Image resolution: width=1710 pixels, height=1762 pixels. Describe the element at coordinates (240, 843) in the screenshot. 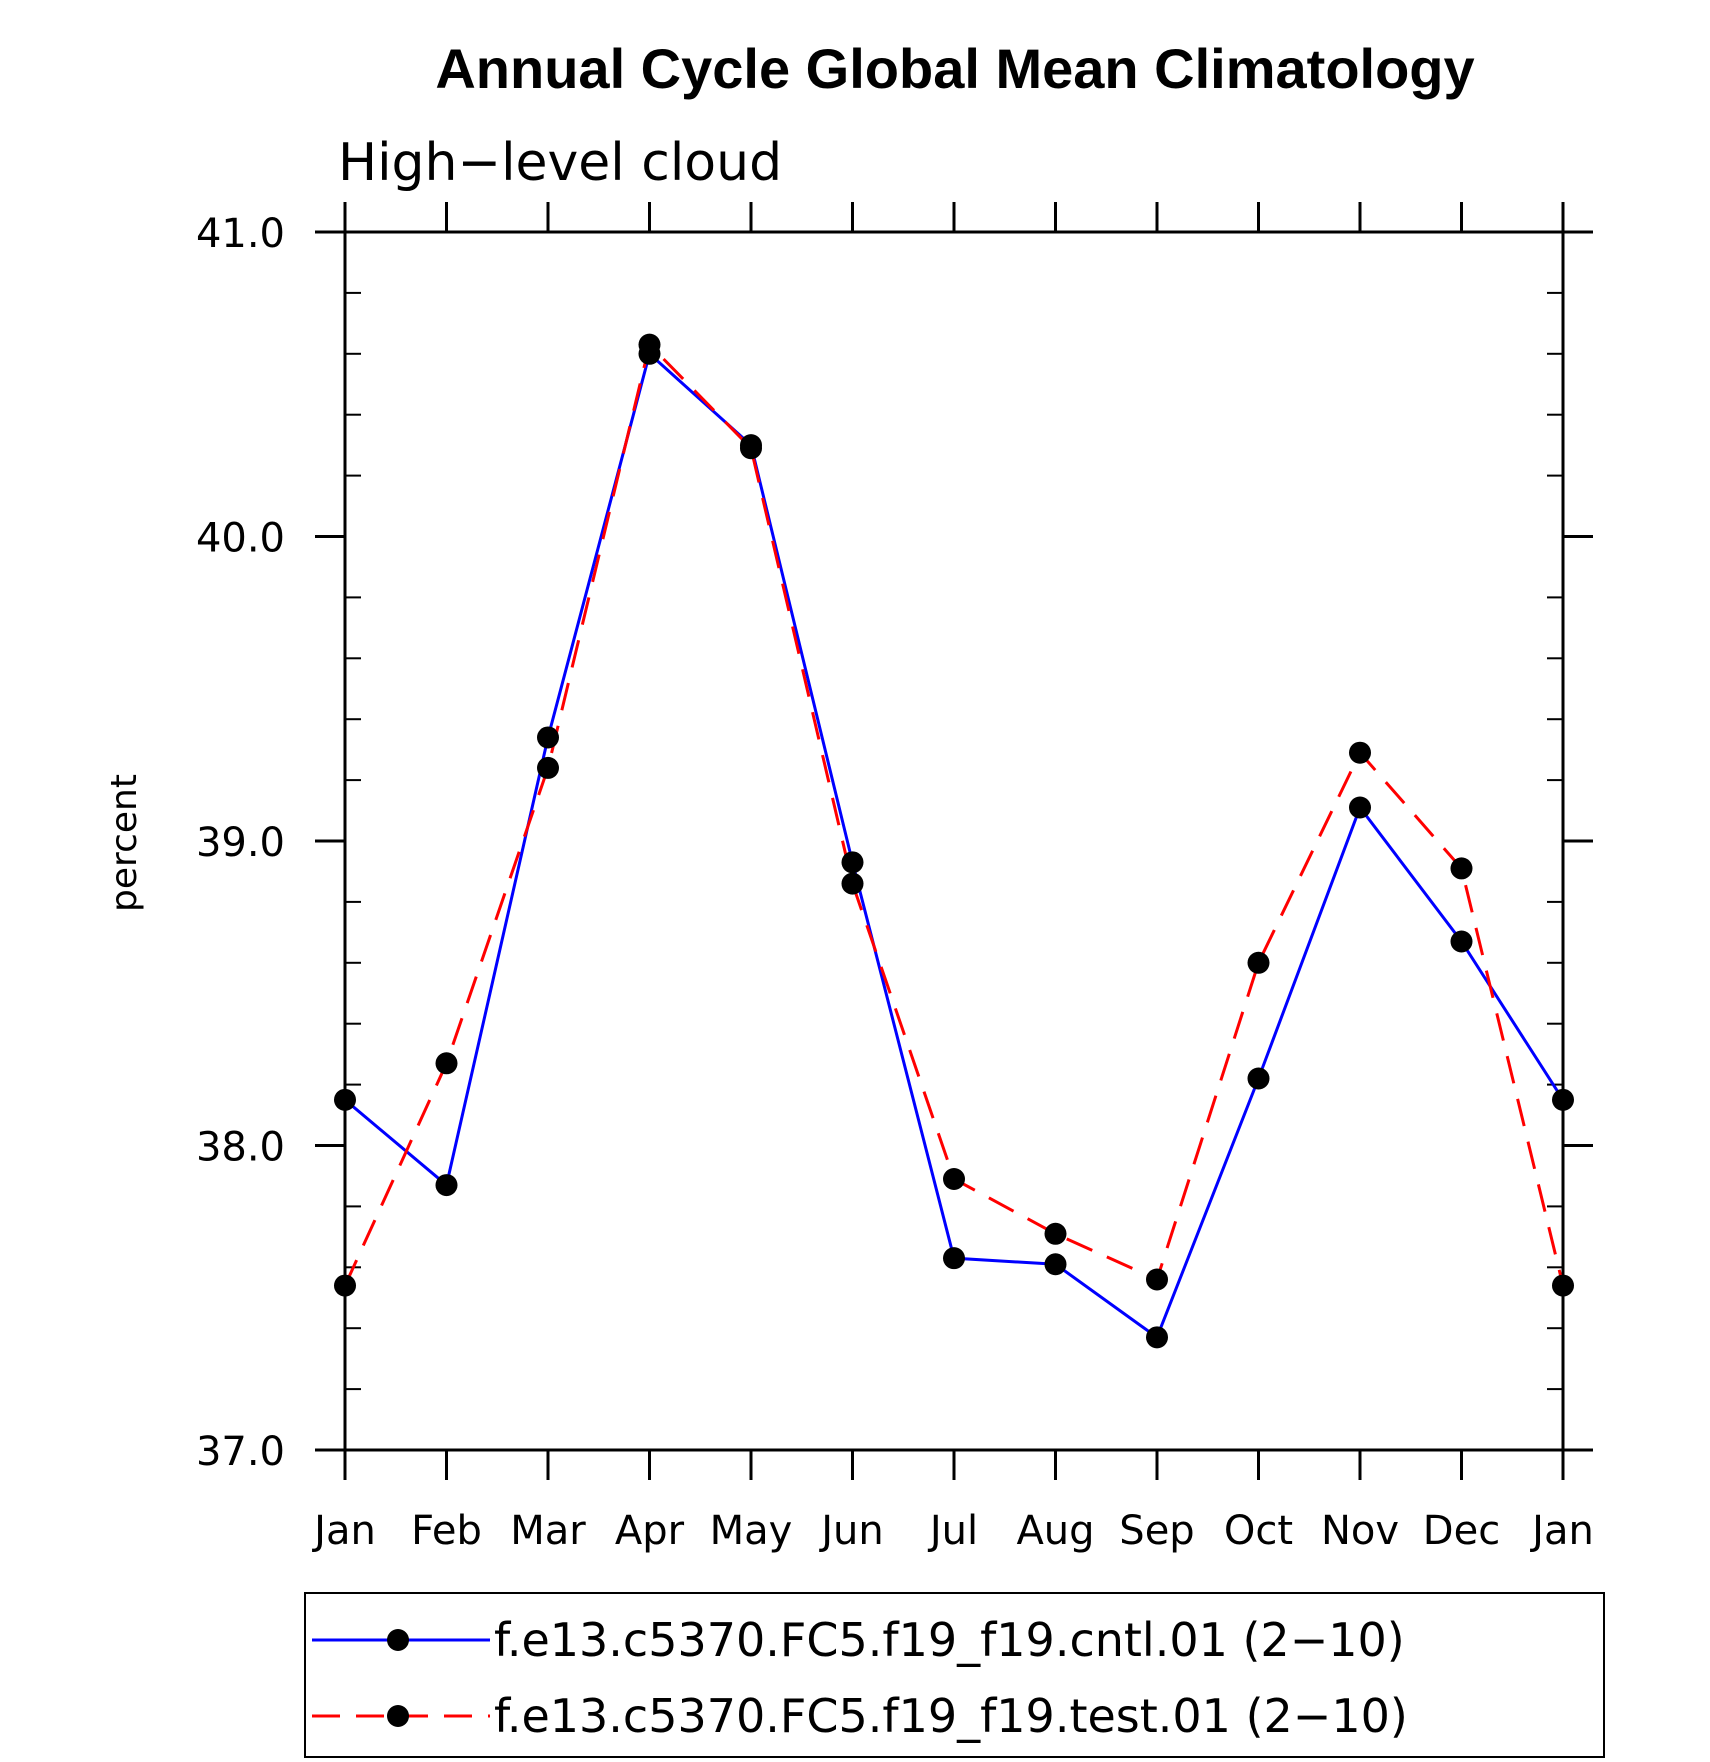

I see `y-tick-label: 39.0` at that location.